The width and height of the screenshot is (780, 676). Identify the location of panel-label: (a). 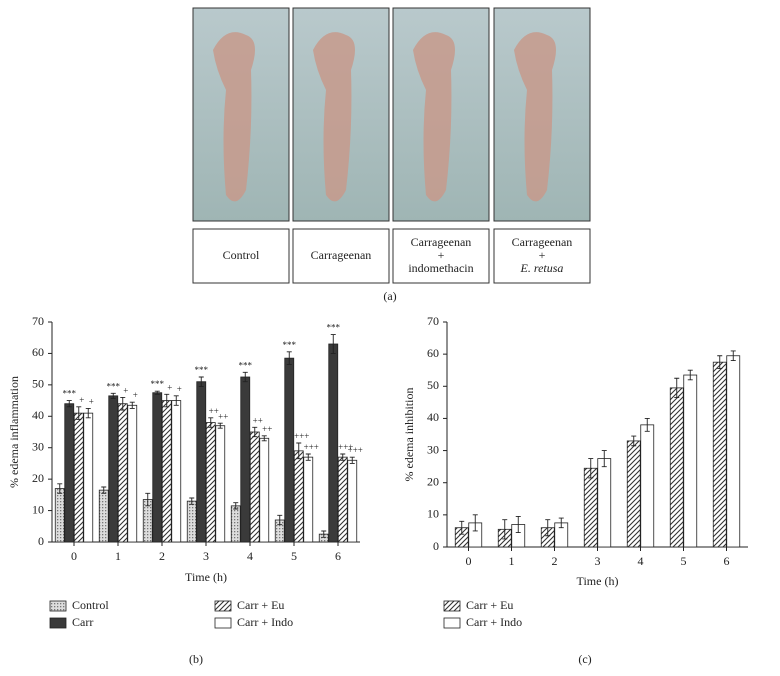
(389, 296).